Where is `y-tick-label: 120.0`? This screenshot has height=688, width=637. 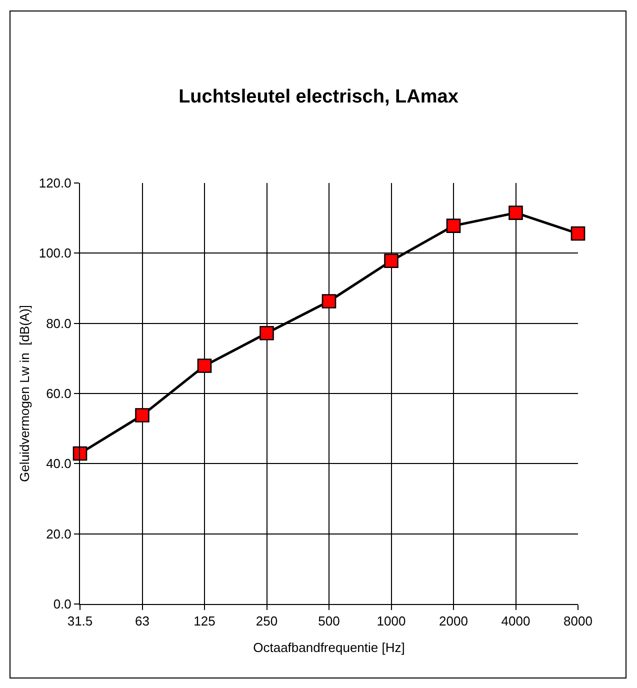 y-tick-label: 120.0 is located at coordinates (55, 183).